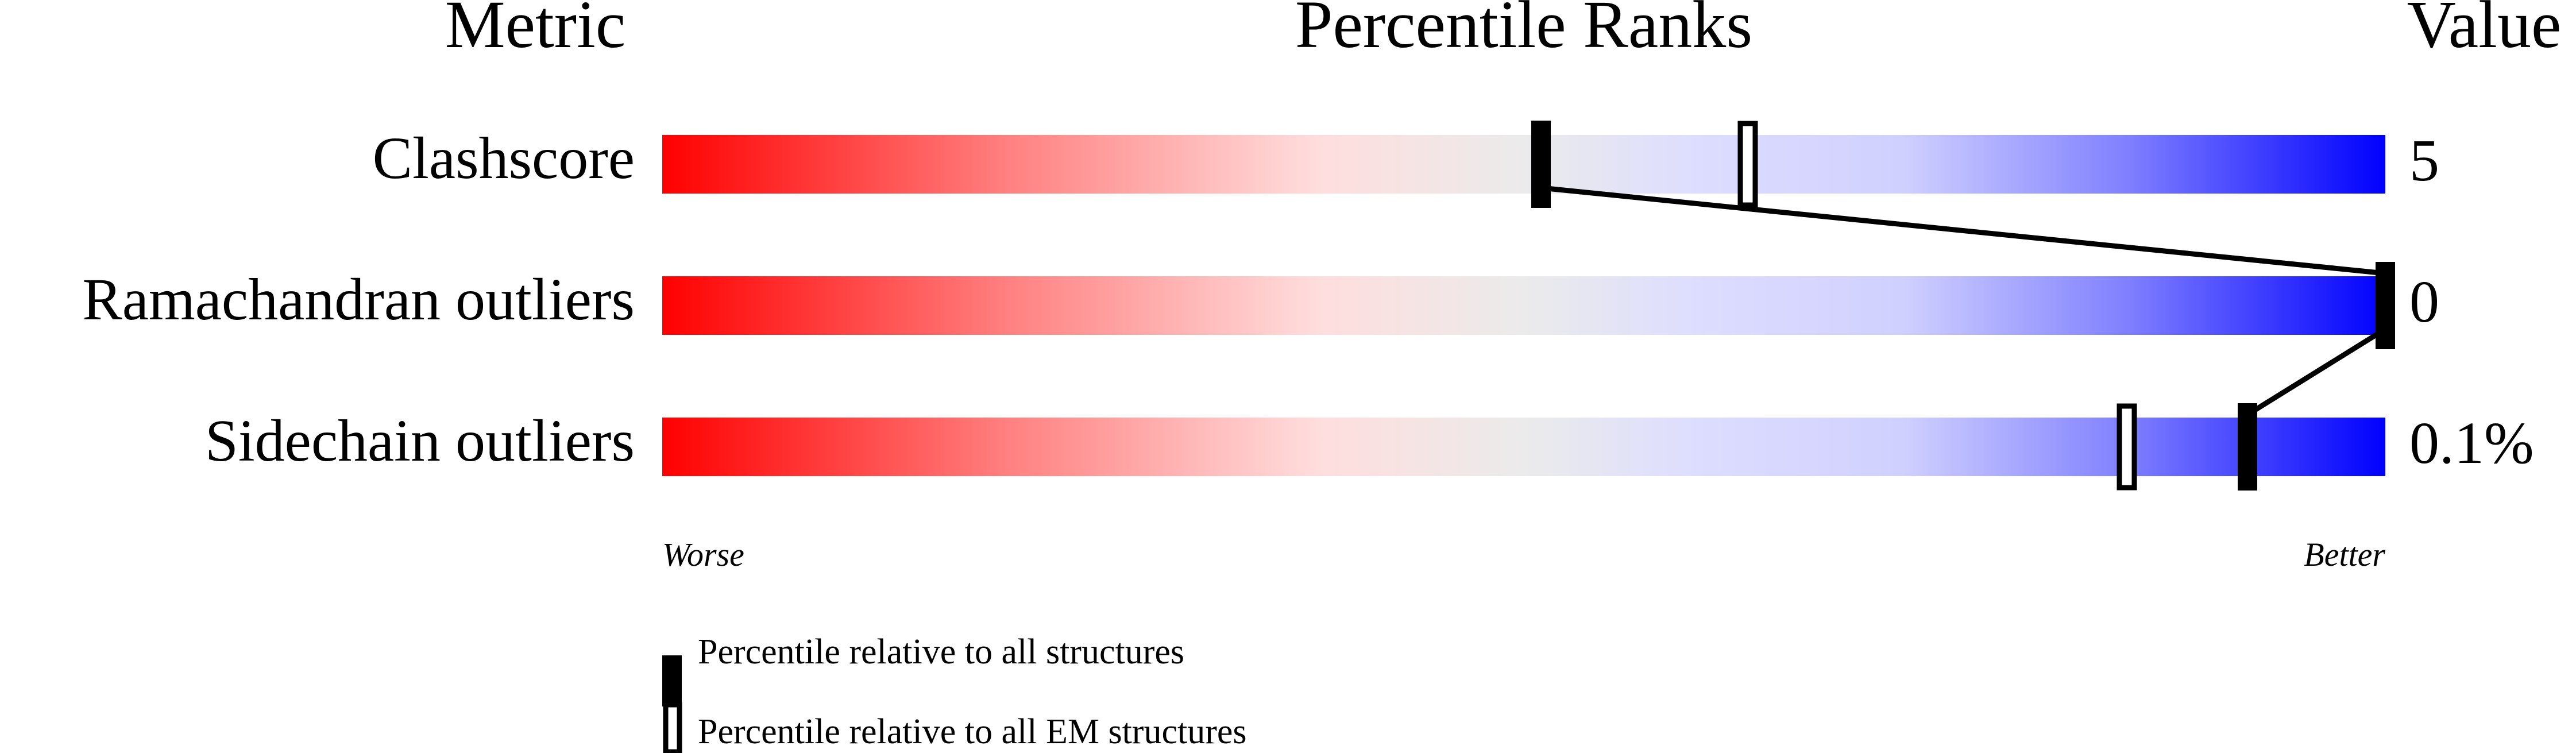  What do you see at coordinates (972, 732) in the screenshot?
I see `legend-label-em: Percentile relative to all EM structures` at bounding box center [972, 732].